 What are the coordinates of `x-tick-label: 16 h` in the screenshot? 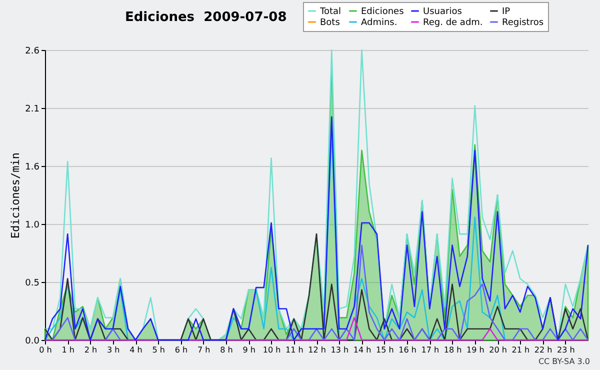 It's located at (407, 350).